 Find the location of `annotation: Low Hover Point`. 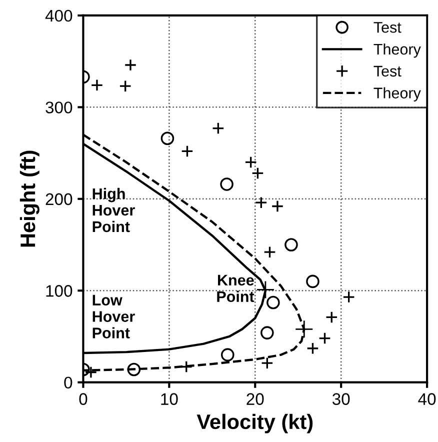

annotation: Low Hover Point is located at coordinates (113, 316).